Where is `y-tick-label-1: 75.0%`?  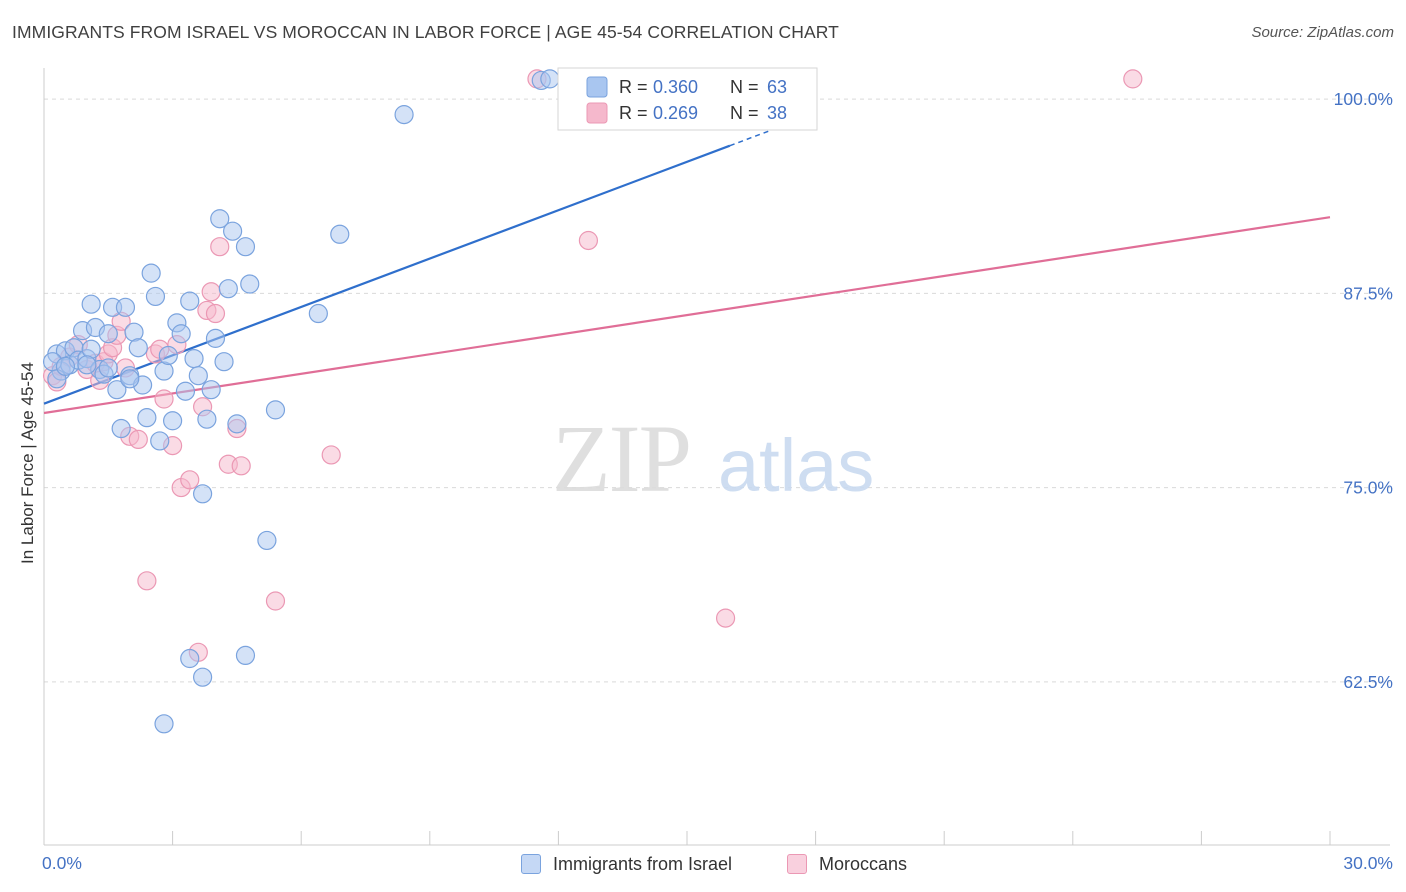 y-tick-label-1: 75.0% is located at coordinates (1368, 488).